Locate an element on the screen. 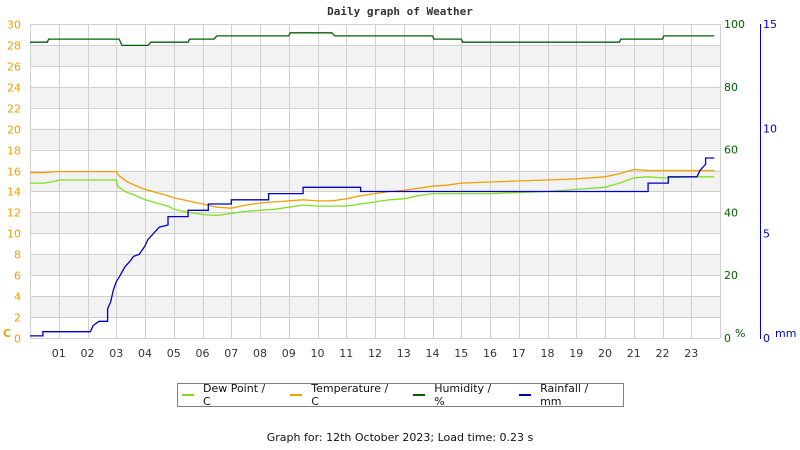 Image resolution: width=800 pixels, height=450 pixels. x-axis-tick: 14 is located at coordinates (433, 353).